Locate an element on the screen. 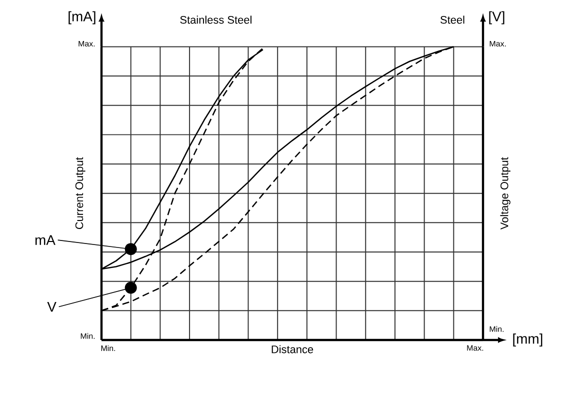  y-axis-title: Current Output is located at coordinates (80, 193).